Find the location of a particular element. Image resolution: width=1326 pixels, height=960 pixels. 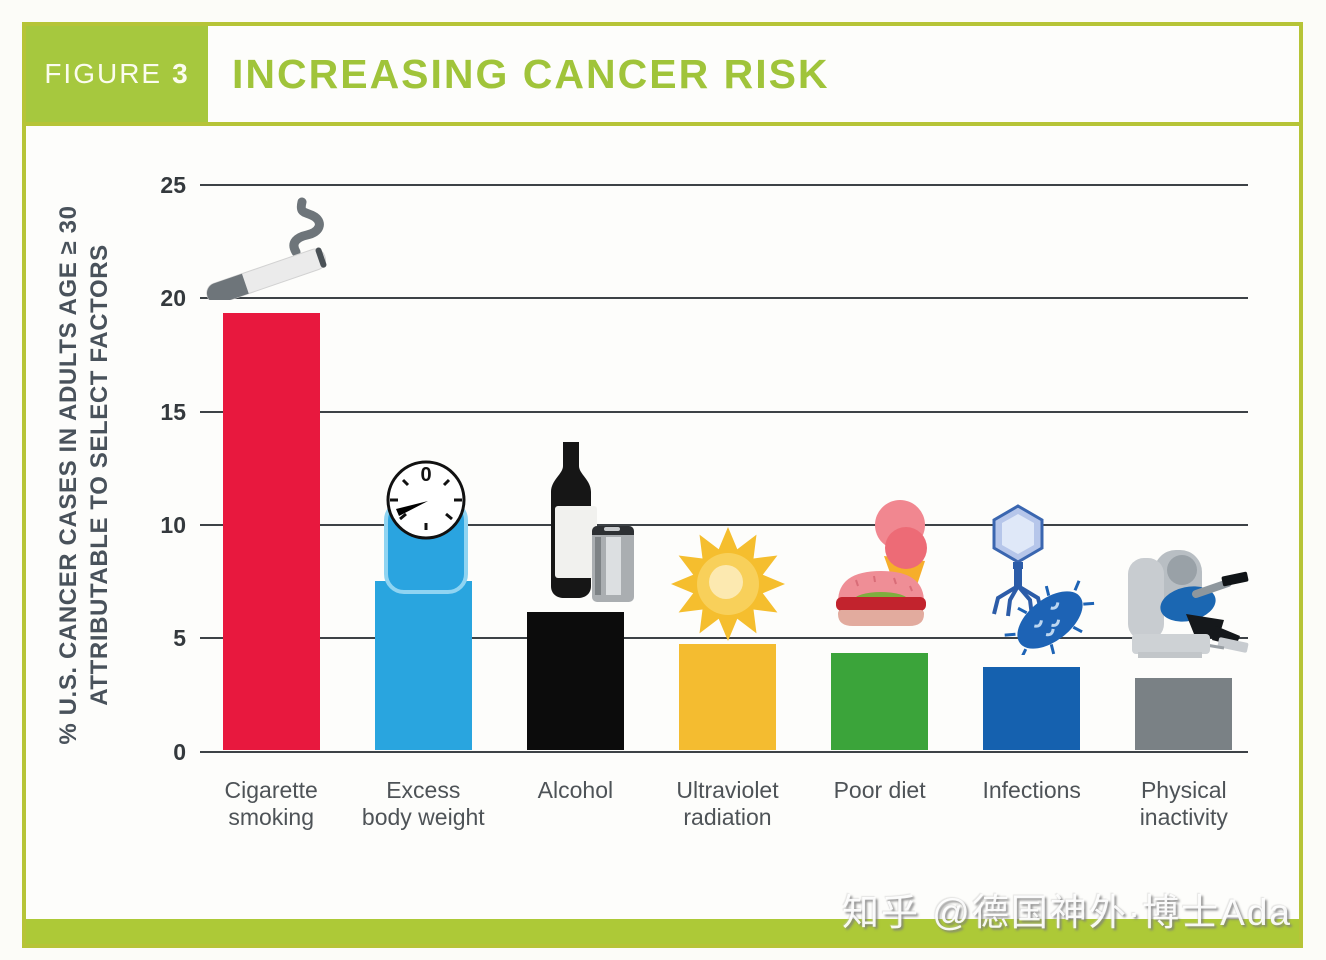

label-line: Excess is located at coordinates (423, 790).